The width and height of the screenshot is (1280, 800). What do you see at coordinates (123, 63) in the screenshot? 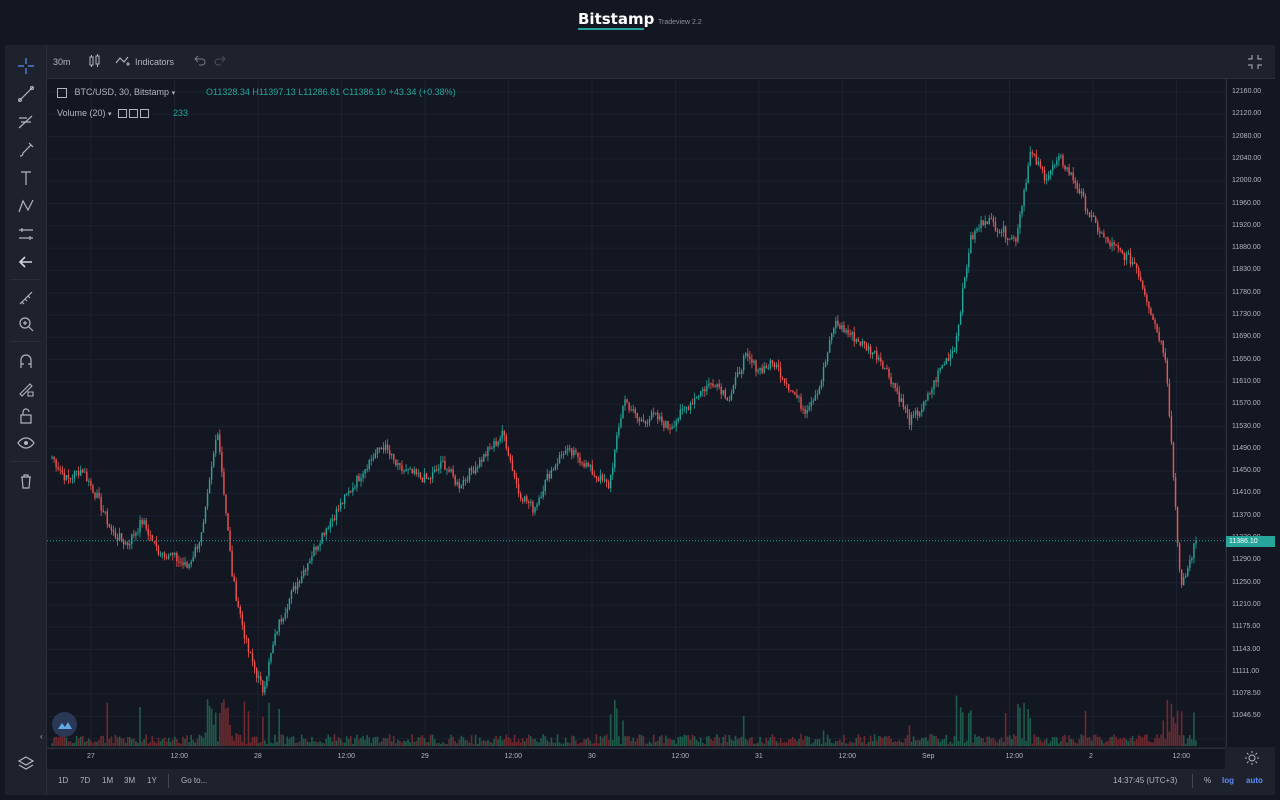
I see `indicators-icon` at bounding box center [123, 63].